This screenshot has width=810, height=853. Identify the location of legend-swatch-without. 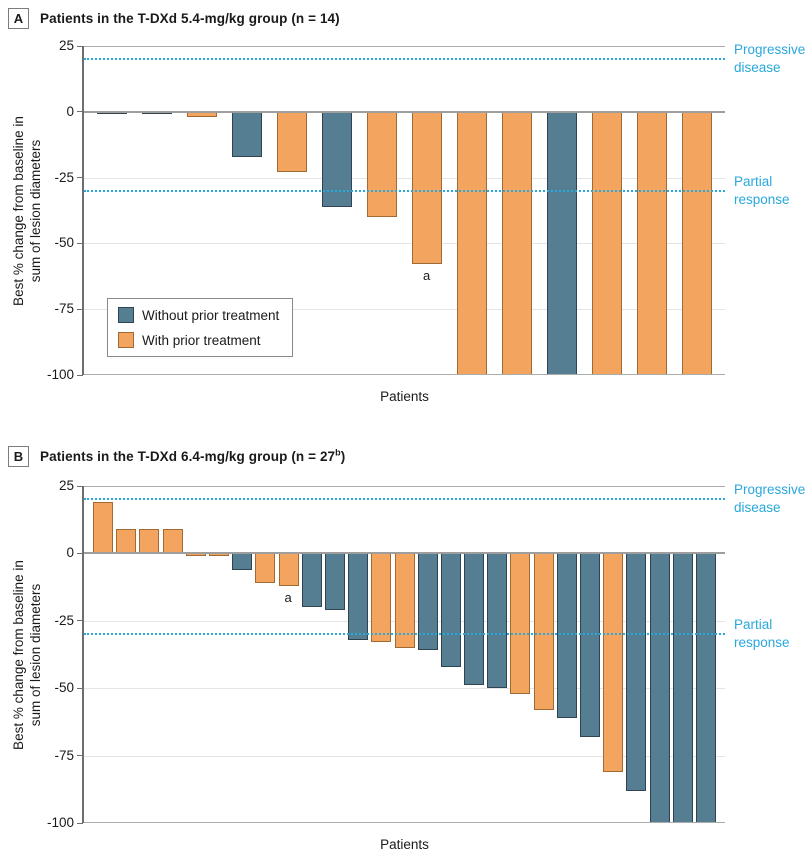
(126, 315).